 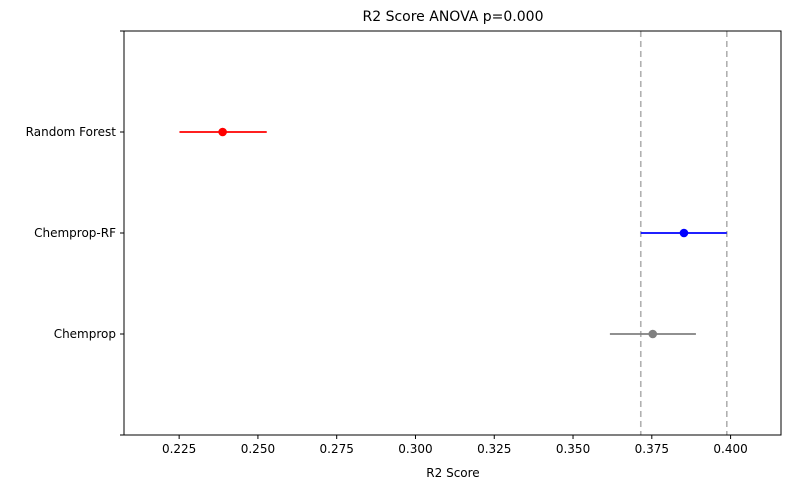 What do you see at coordinates (453, 17) in the screenshot?
I see `chart-title: R2 Score ANOVA p=0.000` at bounding box center [453, 17].